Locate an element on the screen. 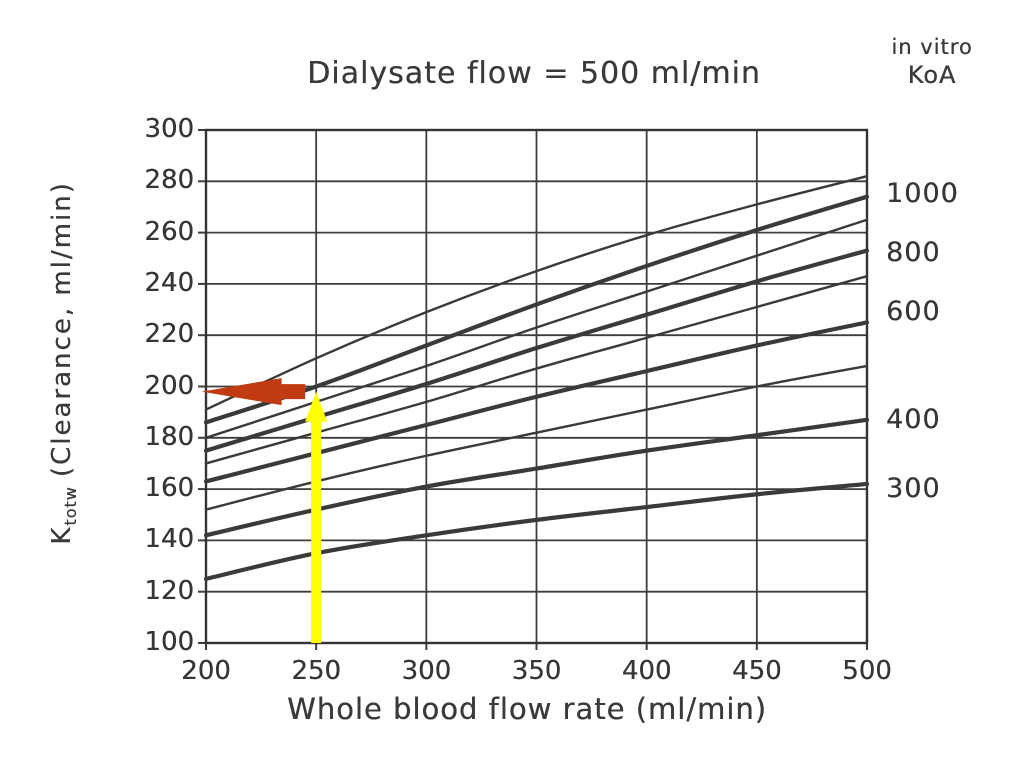 The height and width of the screenshot is (771, 1024). y-axis-symbol: K is located at coordinates (62, 535).